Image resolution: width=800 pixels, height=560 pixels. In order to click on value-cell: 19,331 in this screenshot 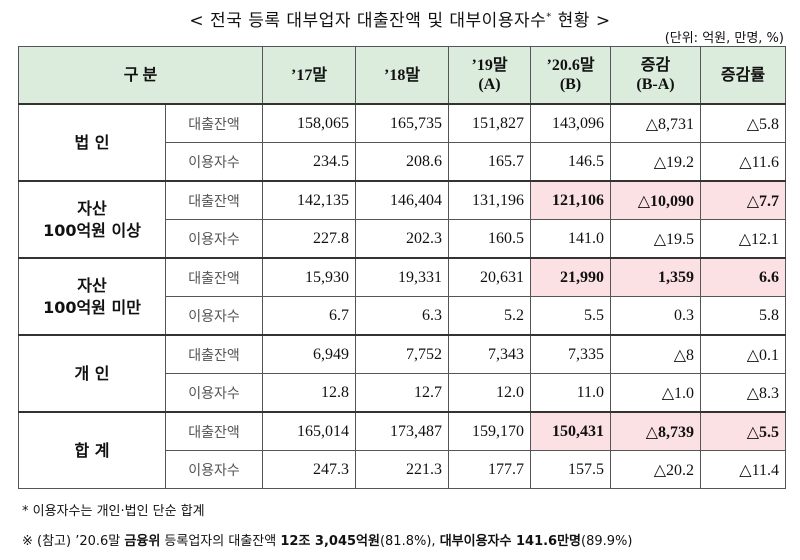, I will do `click(402, 277)`.